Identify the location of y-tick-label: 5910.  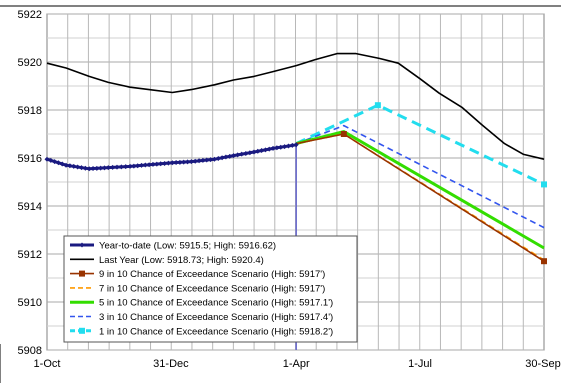
(30, 303).